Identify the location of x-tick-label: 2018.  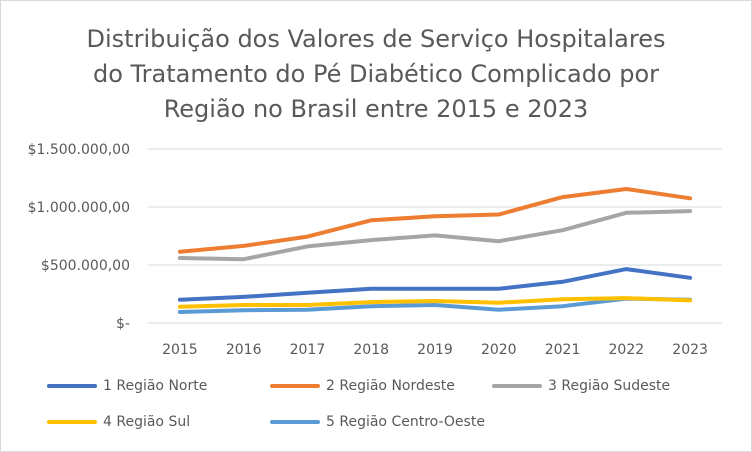
(371, 350).